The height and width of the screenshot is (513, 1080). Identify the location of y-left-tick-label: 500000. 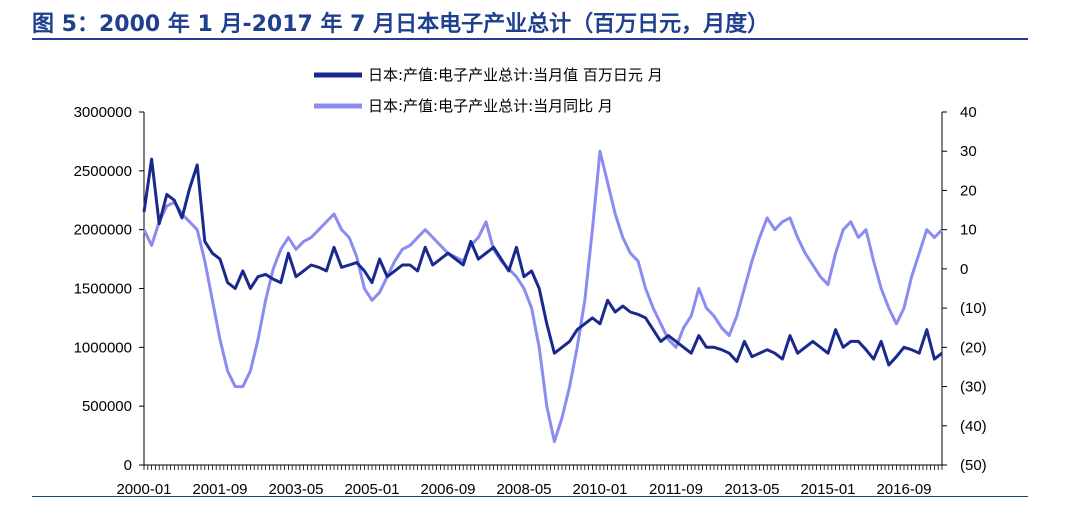
(107, 406).